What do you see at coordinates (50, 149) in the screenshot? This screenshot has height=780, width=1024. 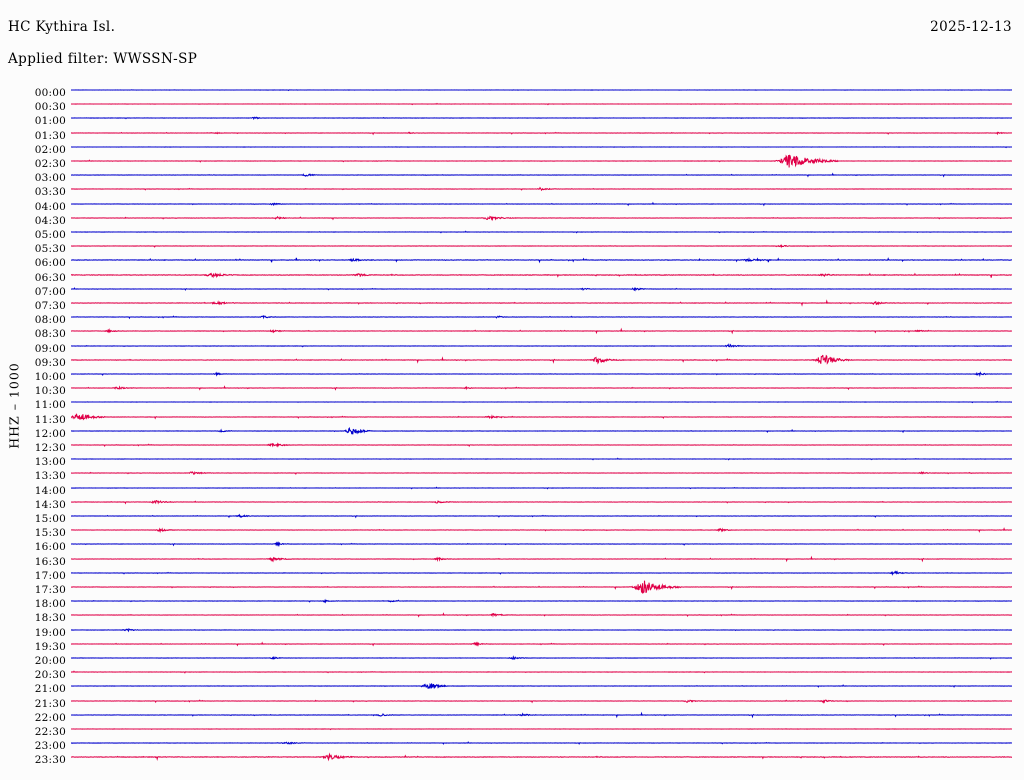 I see `trace-row-time-label: 02:00` at bounding box center [50, 149].